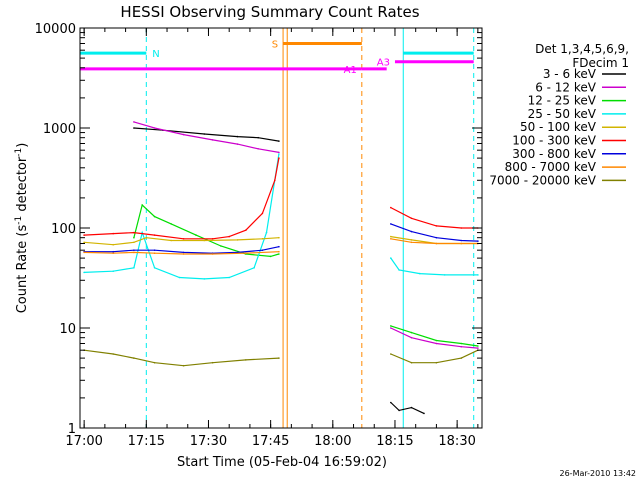 This screenshot has width=640, height=480. What do you see at coordinates (83, 441) in the screenshot?
I see `x-tick-label: 17:00` at bounding box center [83, 441].